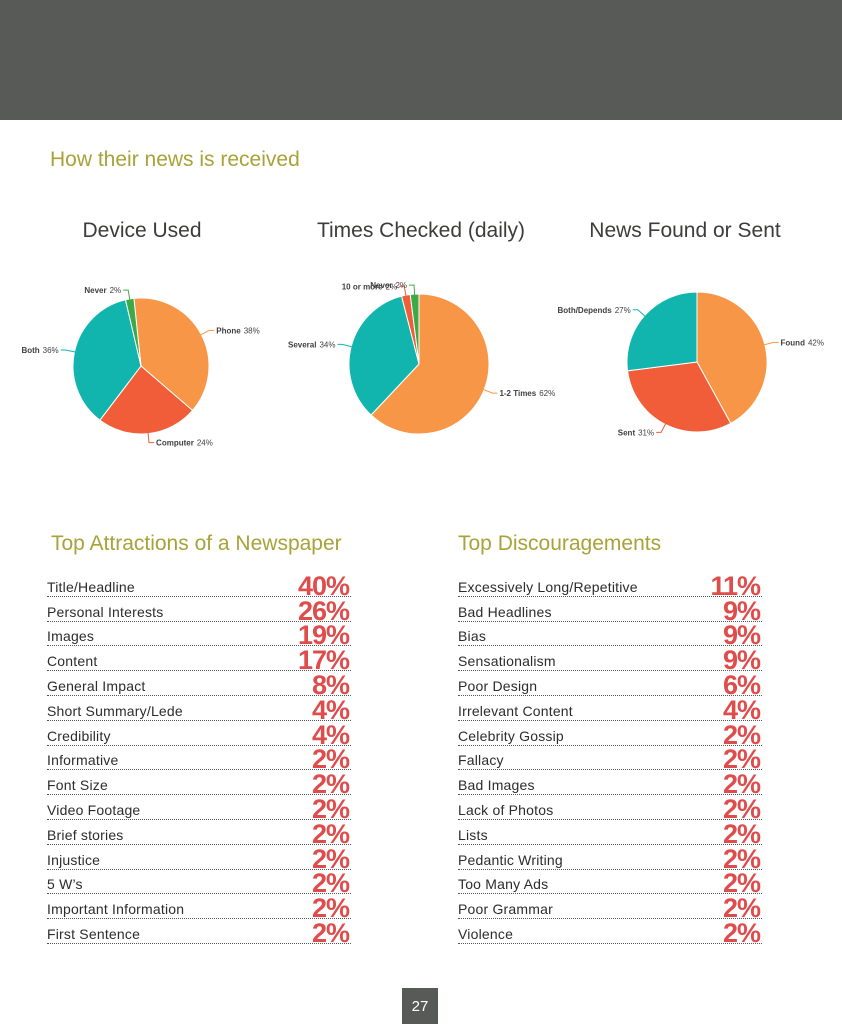  Describe the element at coordinates (610, 660) in the screenshot. I see `discouragement-row: Sensationalism 9%` at that location.